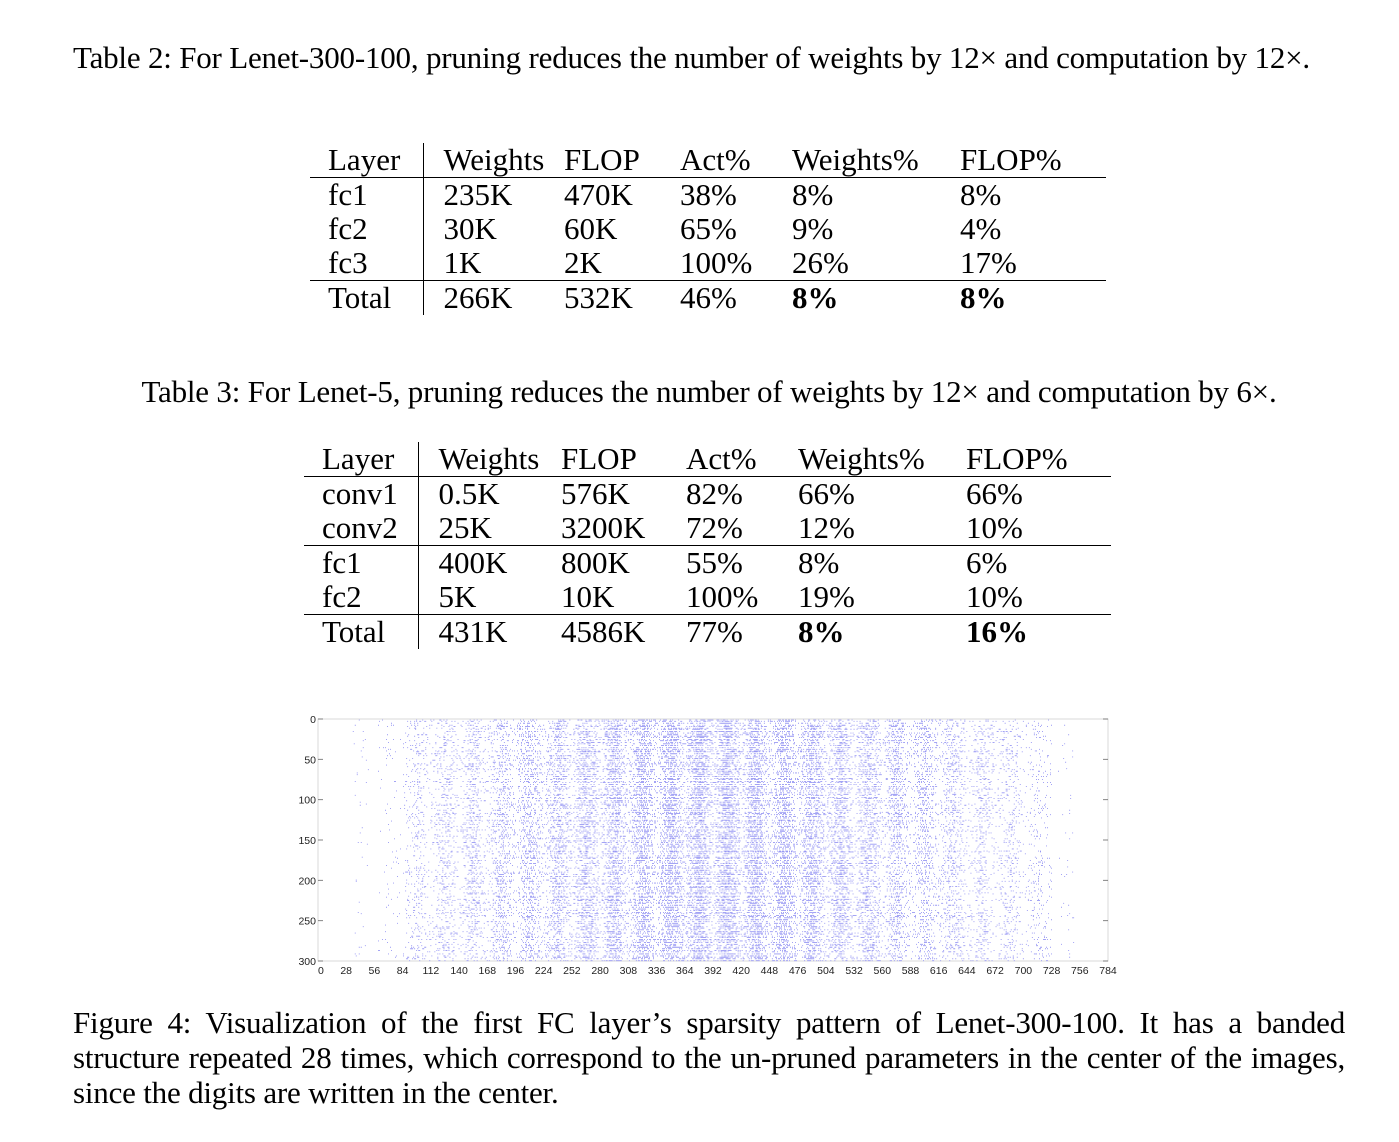 The image size is (1399, 1142). What do you see at coordinates (478, 194) in the screenshot?
I see `table-cell: 235K` at bounding box center [478, 194].